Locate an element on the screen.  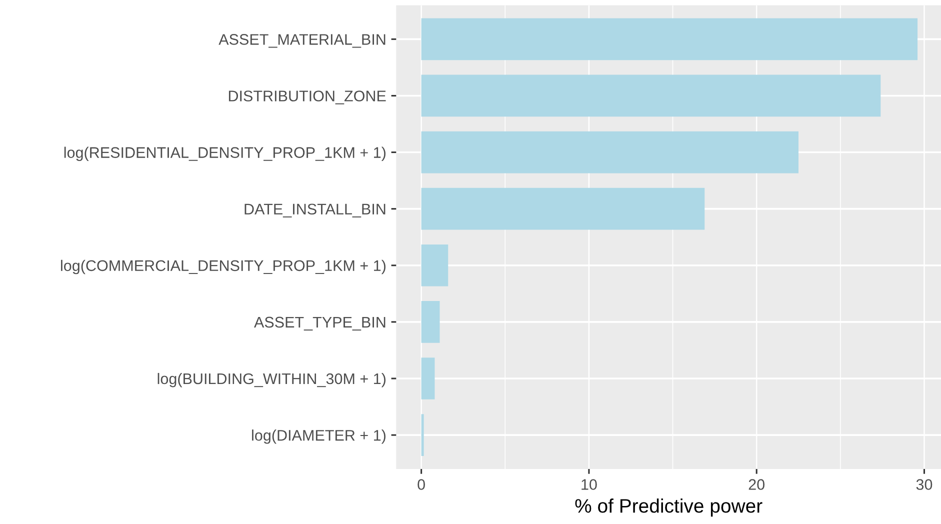
x-tick-label: 20 is located at coordinates (756, 484).